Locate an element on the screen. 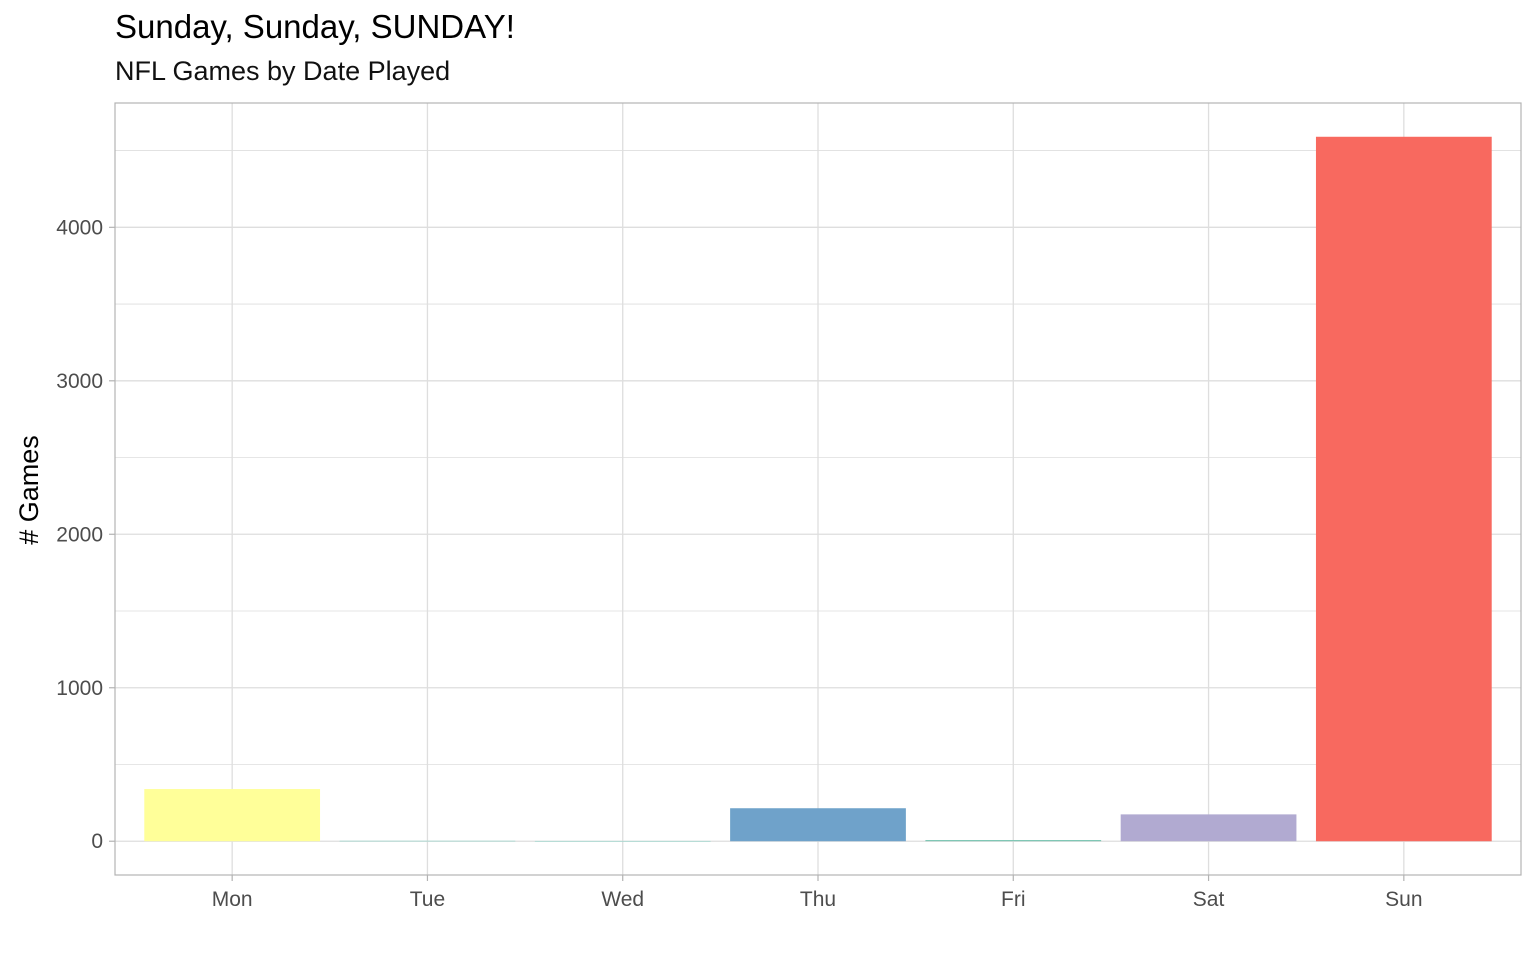 The image size is (1536, 960). bar-fri is located at coordinates (1013, 841).